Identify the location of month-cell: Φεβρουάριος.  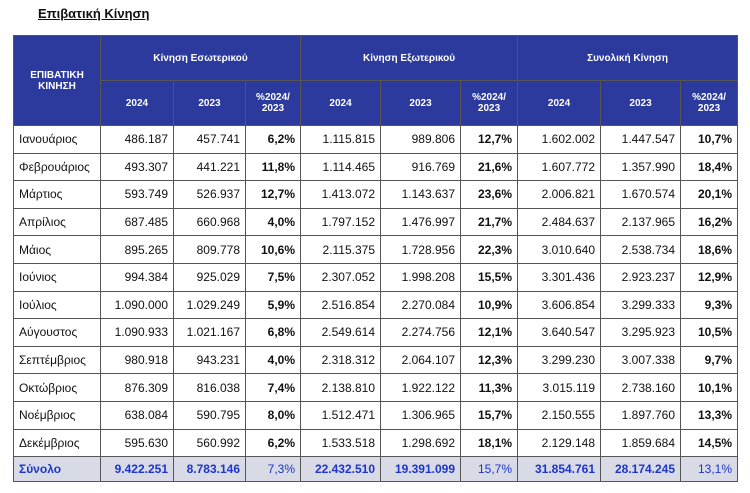
(57, 167).